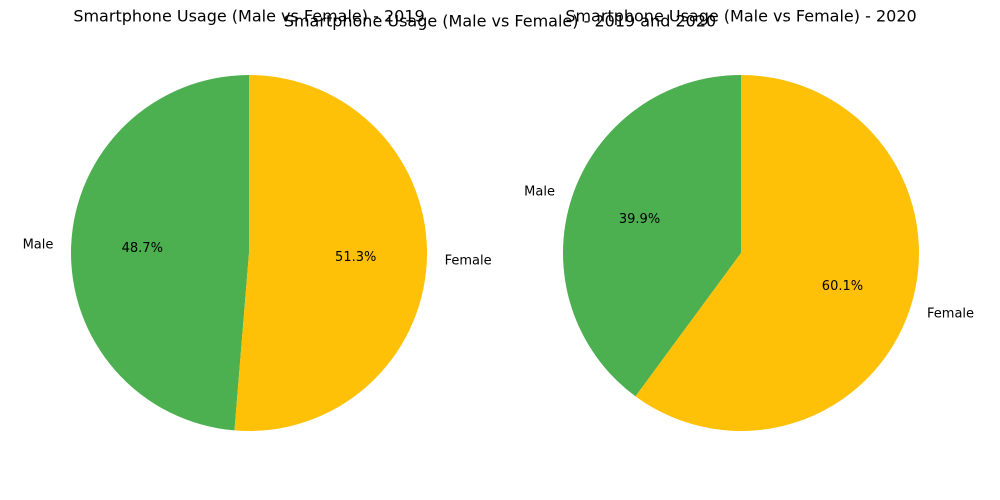 This screenshot has height=500, width=1000. Describe the element at coordinates (950, 314) in the screenshot. I see `pie-2020-label-female: Female` at that location.